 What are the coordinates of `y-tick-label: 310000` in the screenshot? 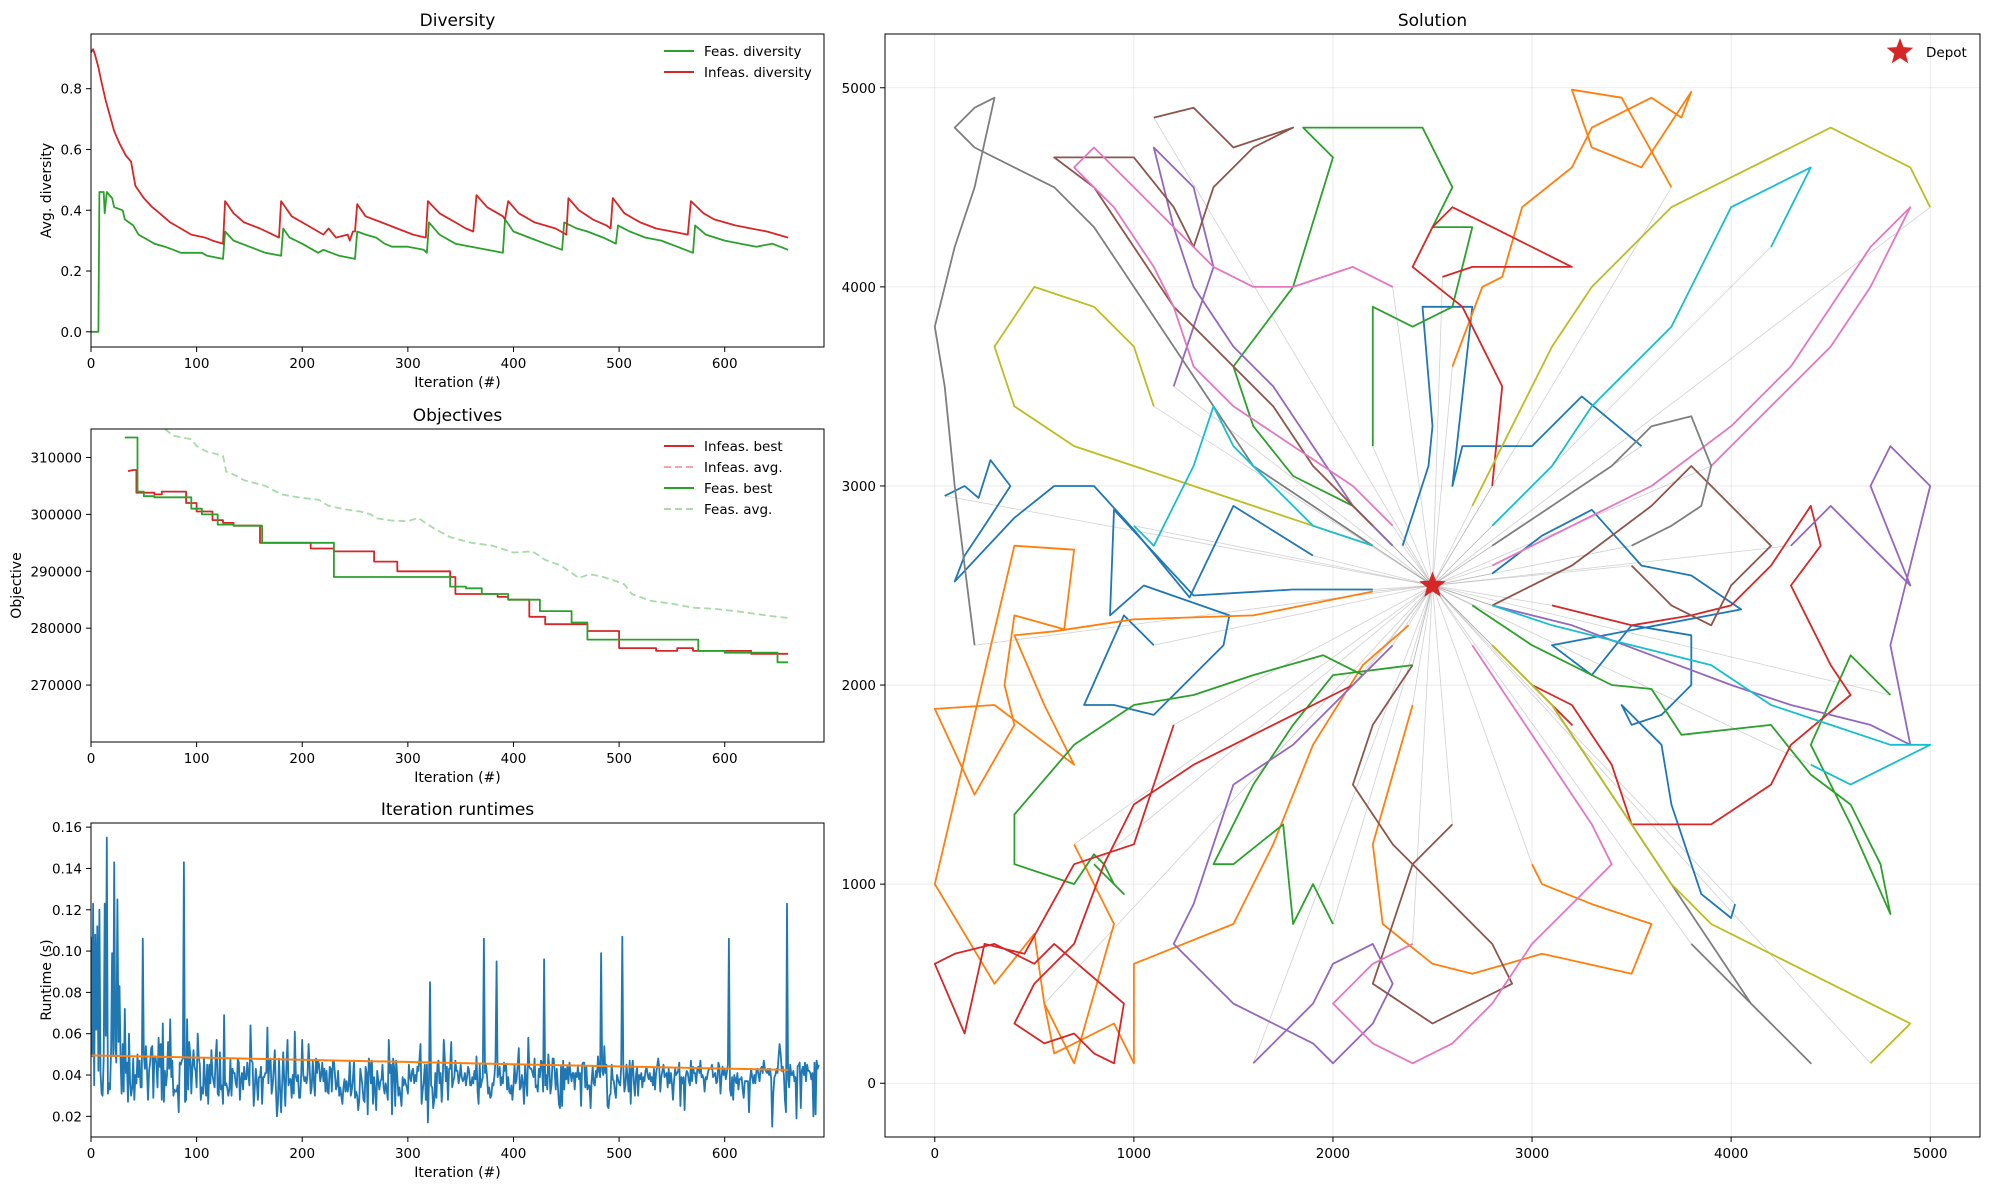 It's located at (56, 458).